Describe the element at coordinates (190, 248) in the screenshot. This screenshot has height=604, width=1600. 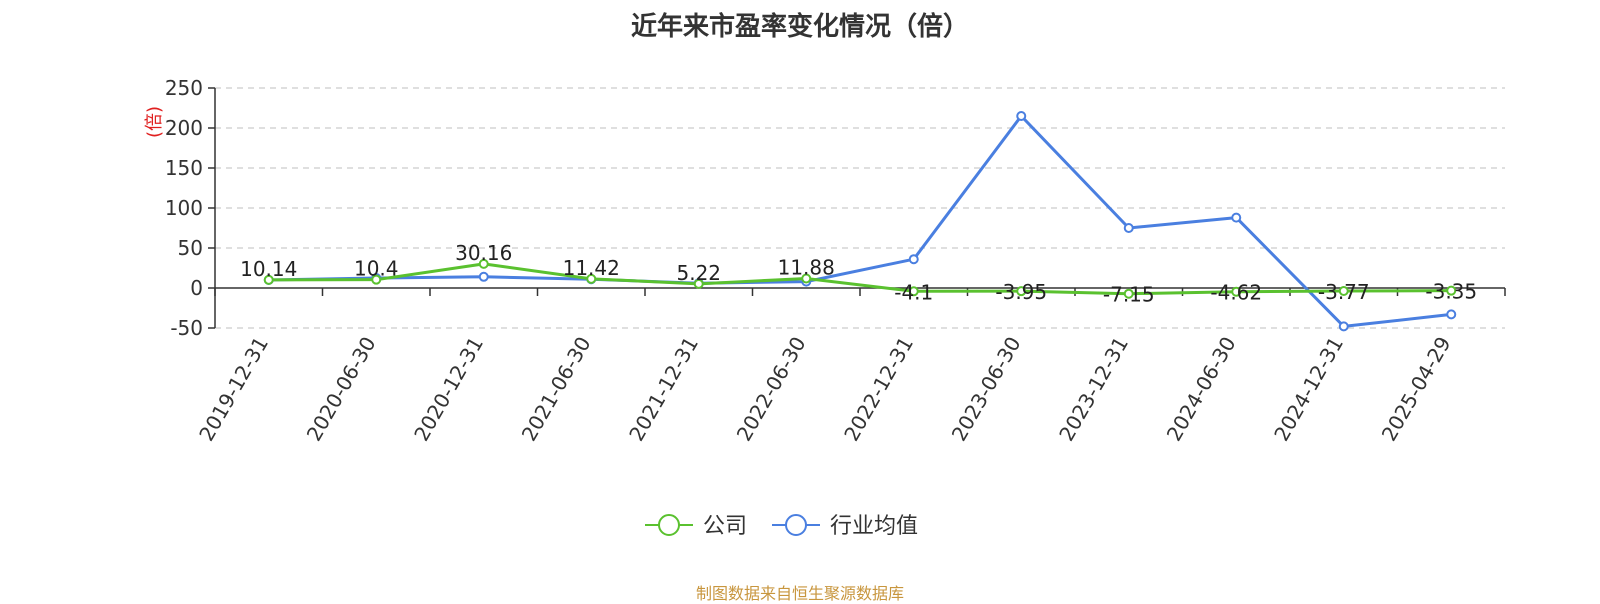
I see `y-tick-label: 50` at that location.